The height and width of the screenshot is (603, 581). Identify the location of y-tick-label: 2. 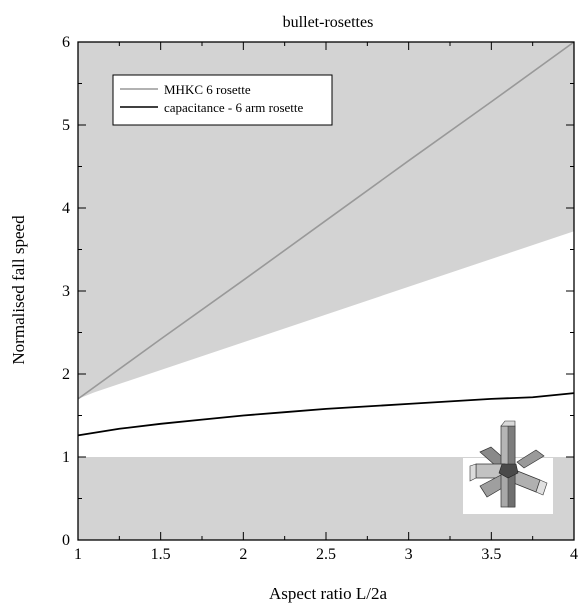
(66, 374).